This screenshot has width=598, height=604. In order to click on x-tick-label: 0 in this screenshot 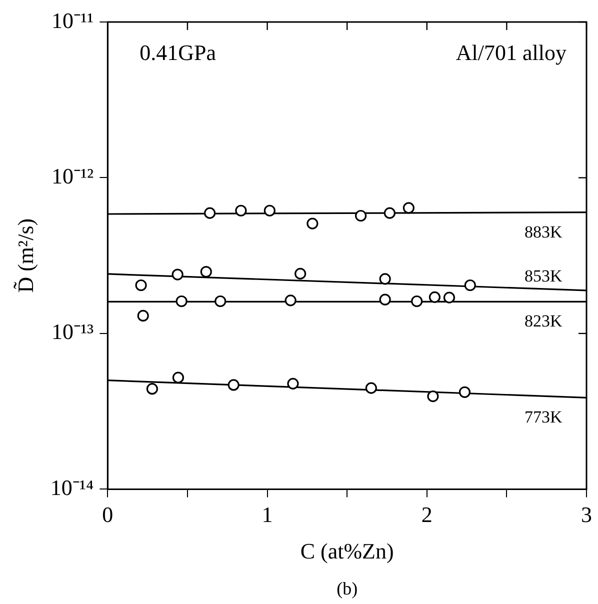, I will do `click(108, 515)`.